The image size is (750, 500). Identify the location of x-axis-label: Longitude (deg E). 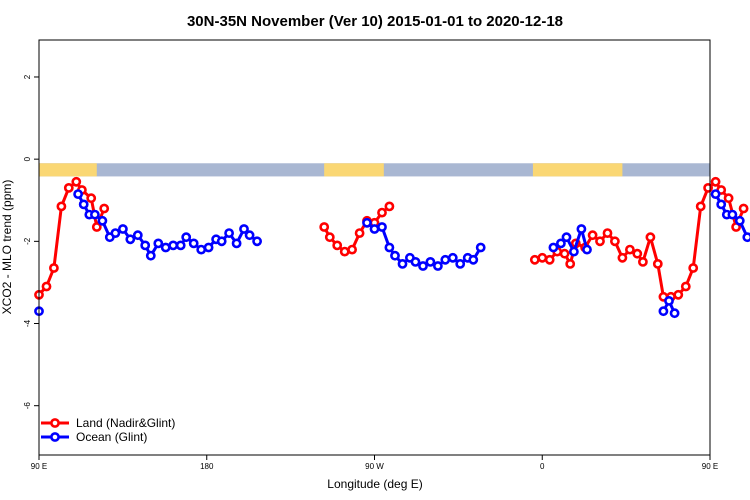
(374, 484).